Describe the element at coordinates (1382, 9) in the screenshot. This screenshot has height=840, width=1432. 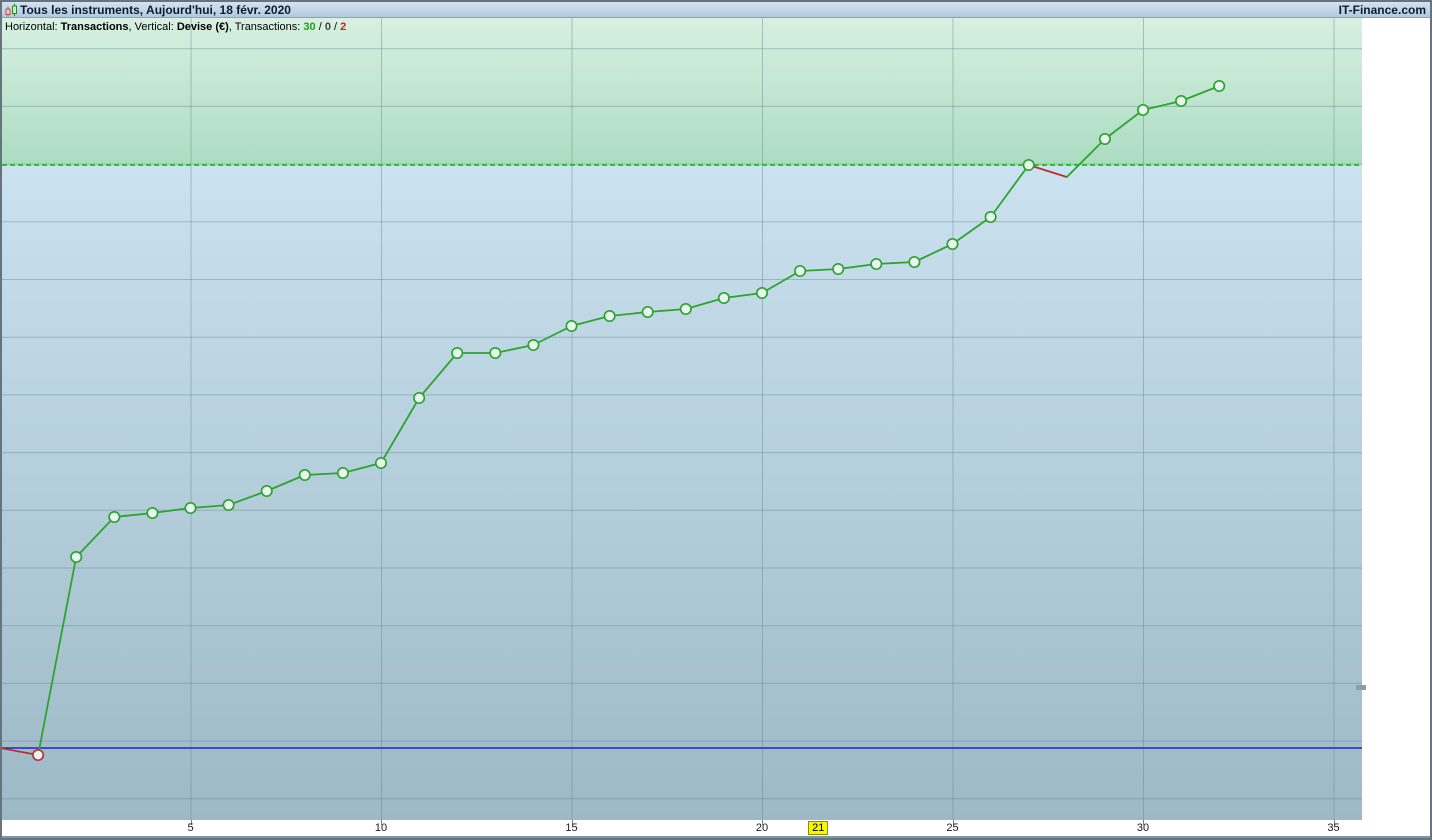
I see `brand-label: IT-Finance.com` at that location.